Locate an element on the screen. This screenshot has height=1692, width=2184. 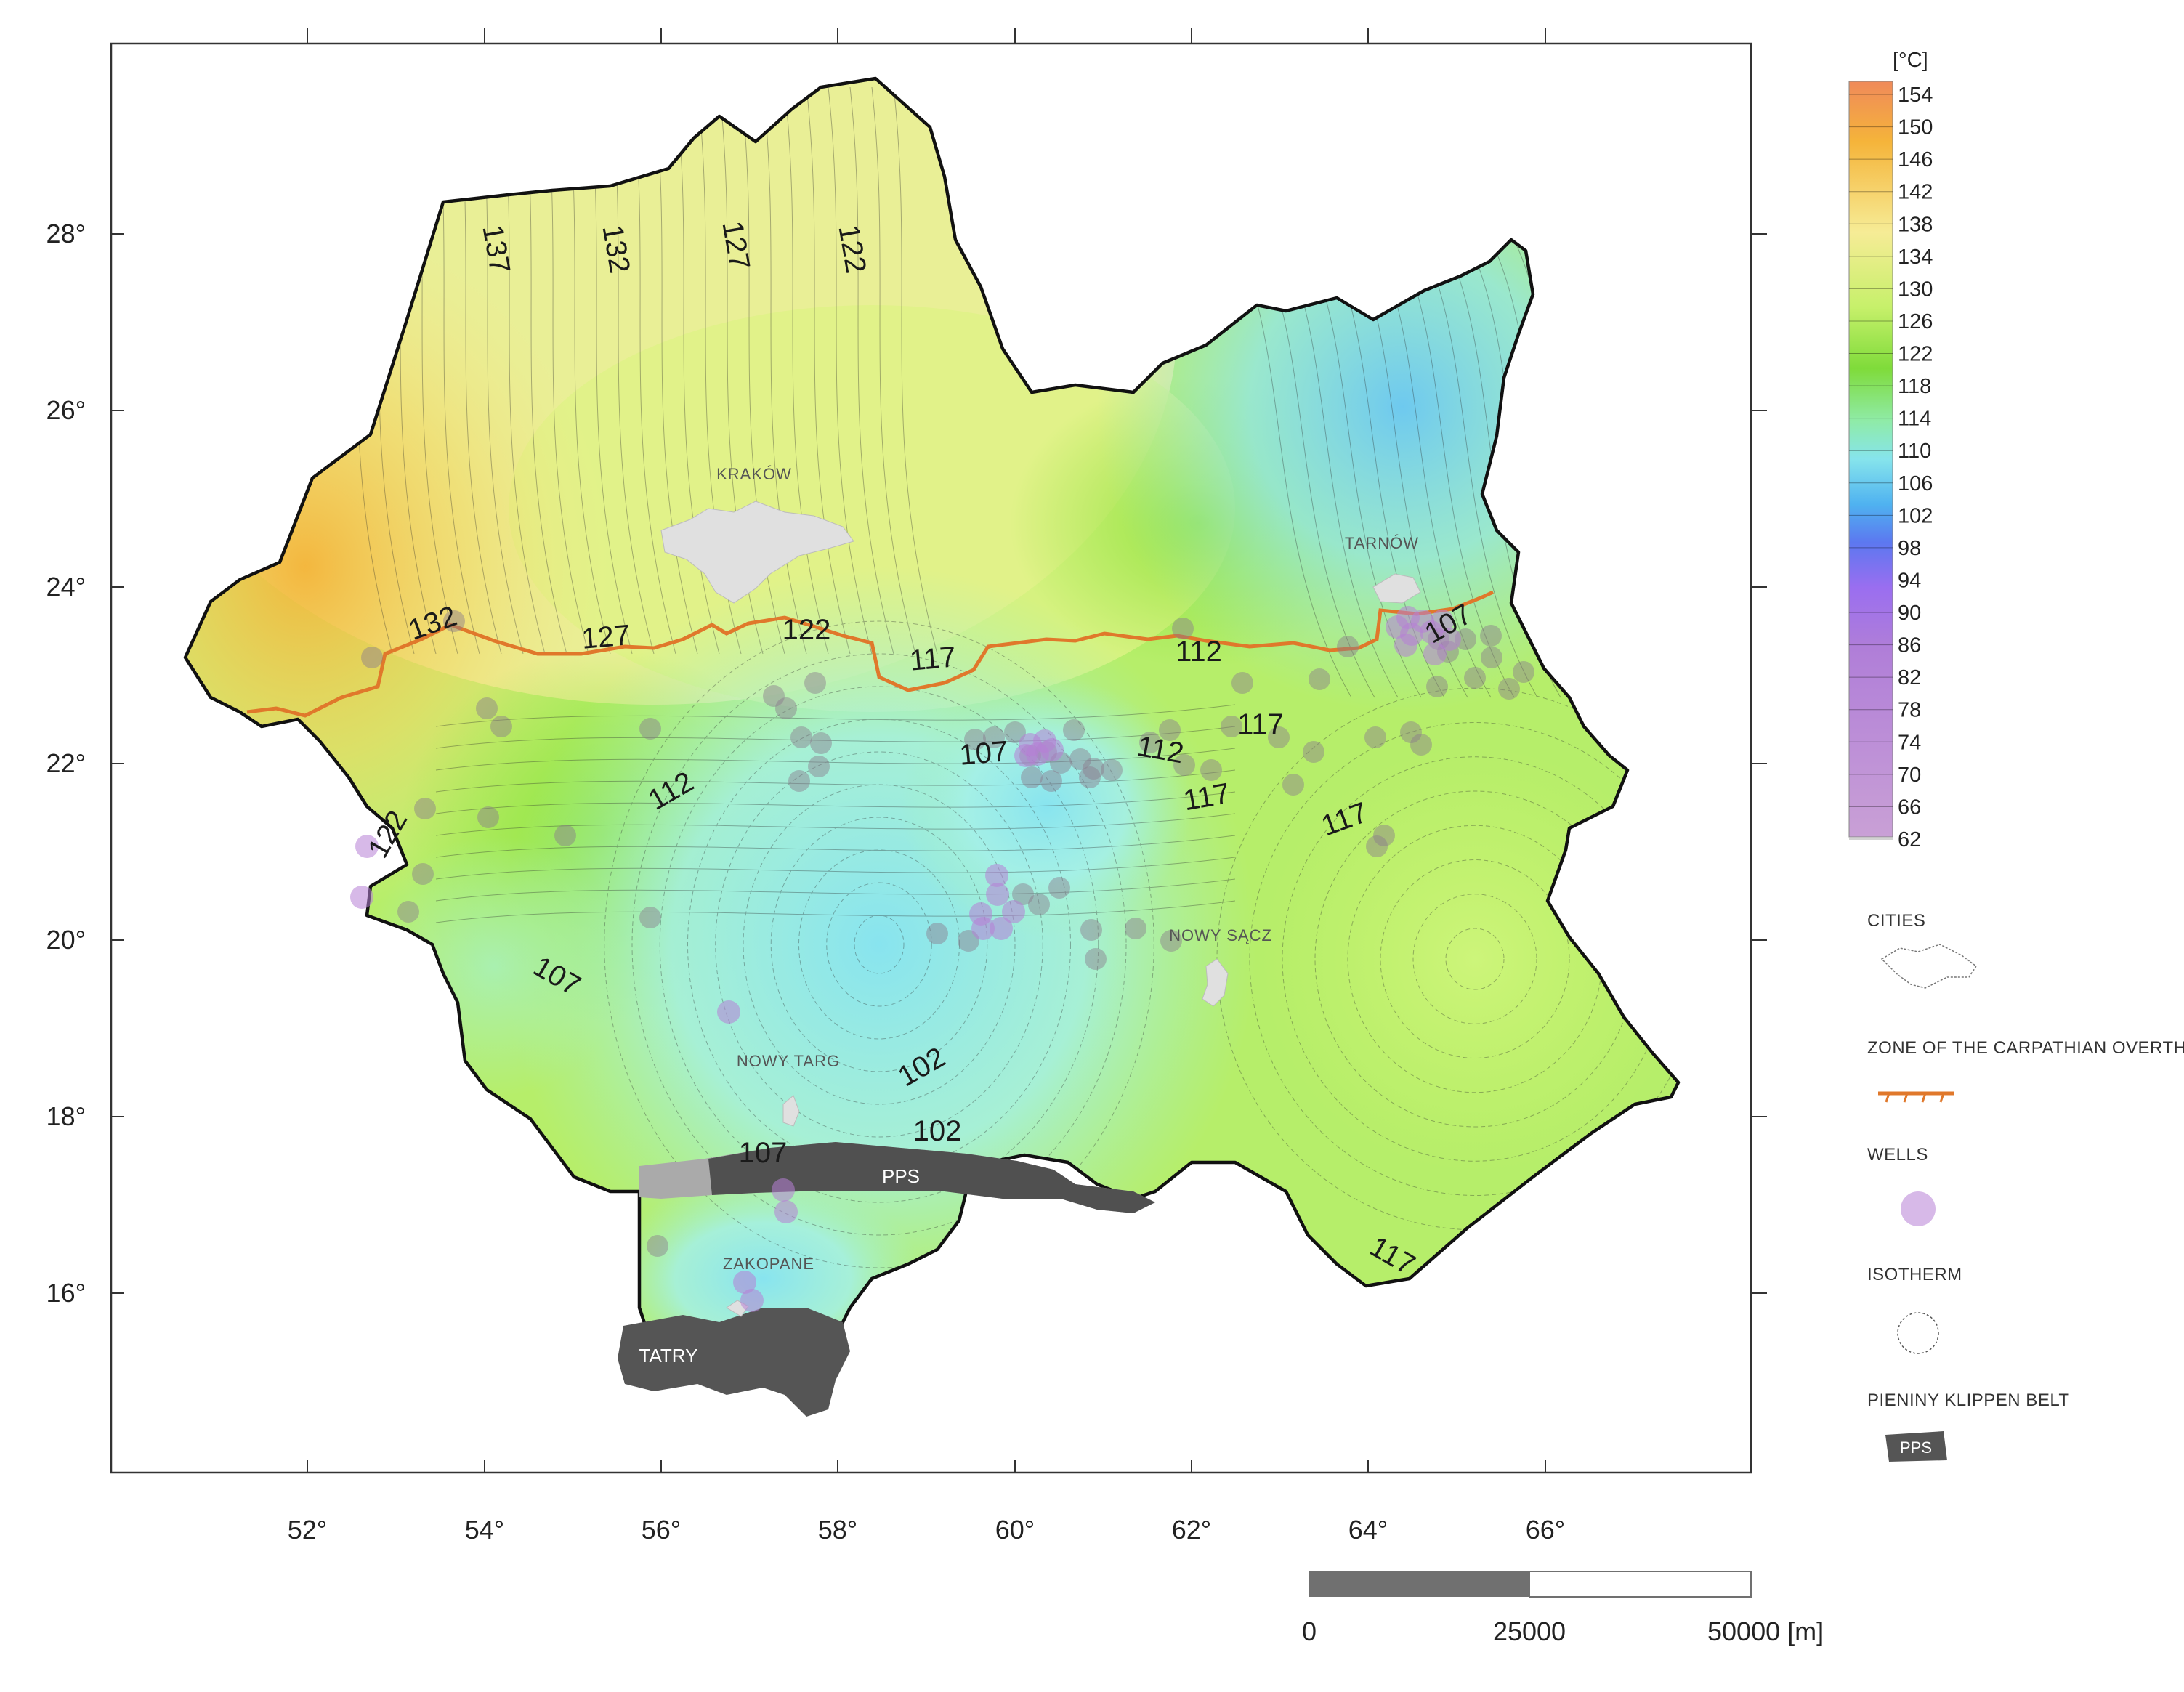
x-tick-label: 52° is located at coordinates (307, 1530).